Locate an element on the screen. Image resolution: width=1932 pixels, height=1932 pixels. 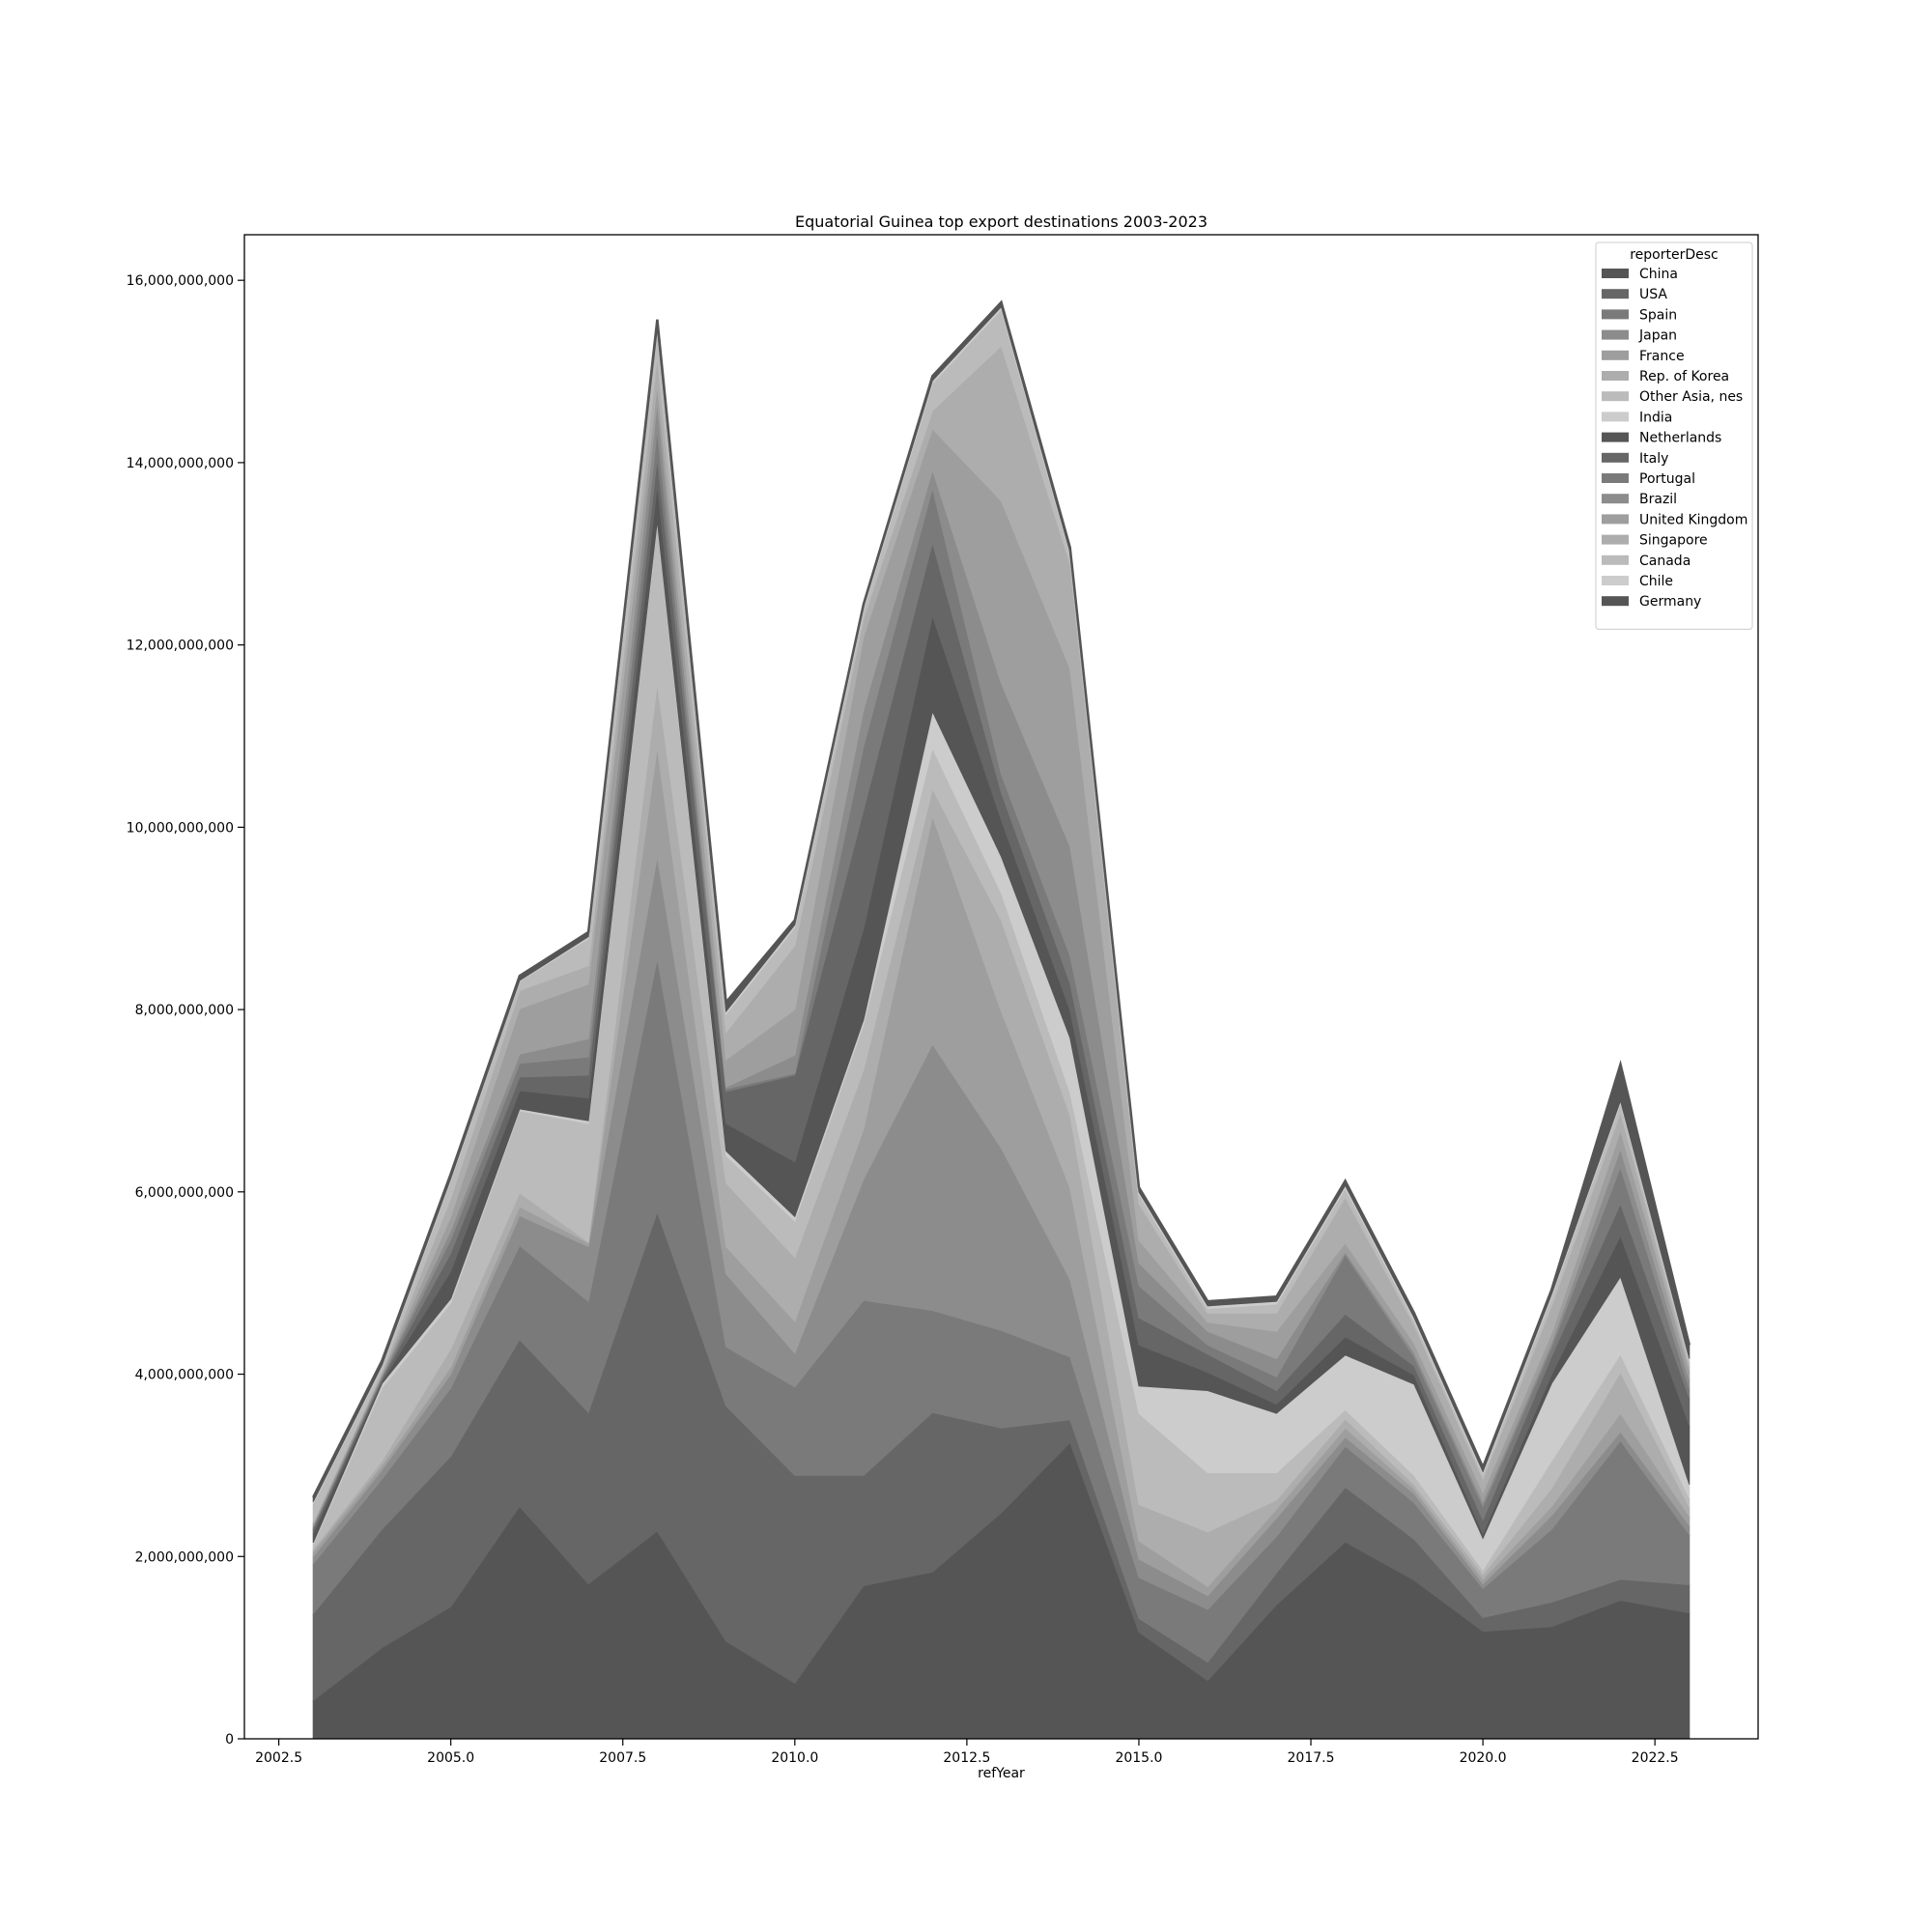
x-tick-label: 2010.0 is located at coordinates (794, 1758).